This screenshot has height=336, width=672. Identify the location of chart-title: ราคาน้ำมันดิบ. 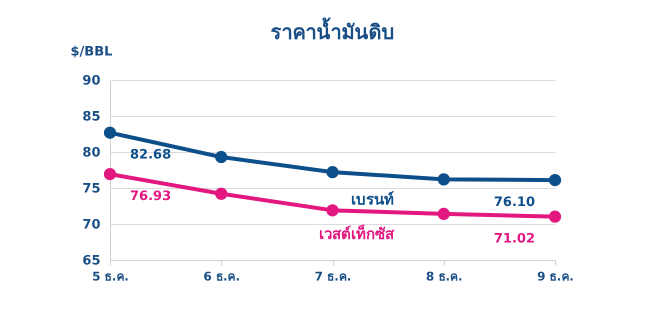
(332, 30).